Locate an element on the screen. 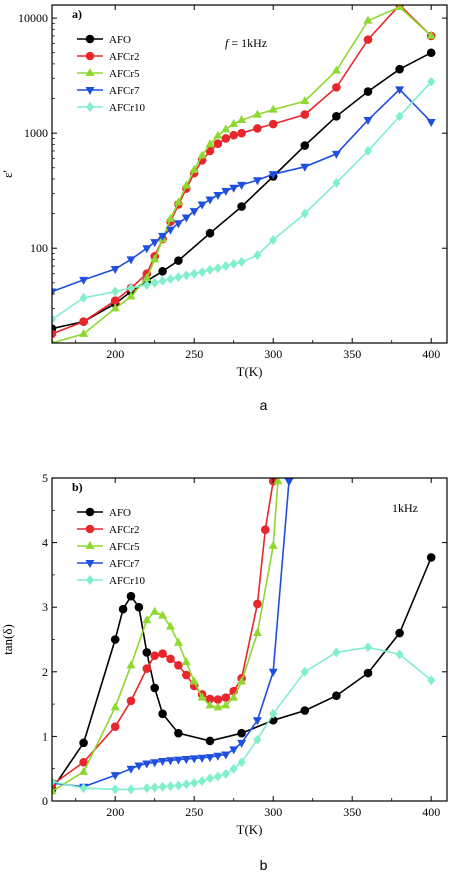  panel-tag: a) is located at coordinates (77, 14).